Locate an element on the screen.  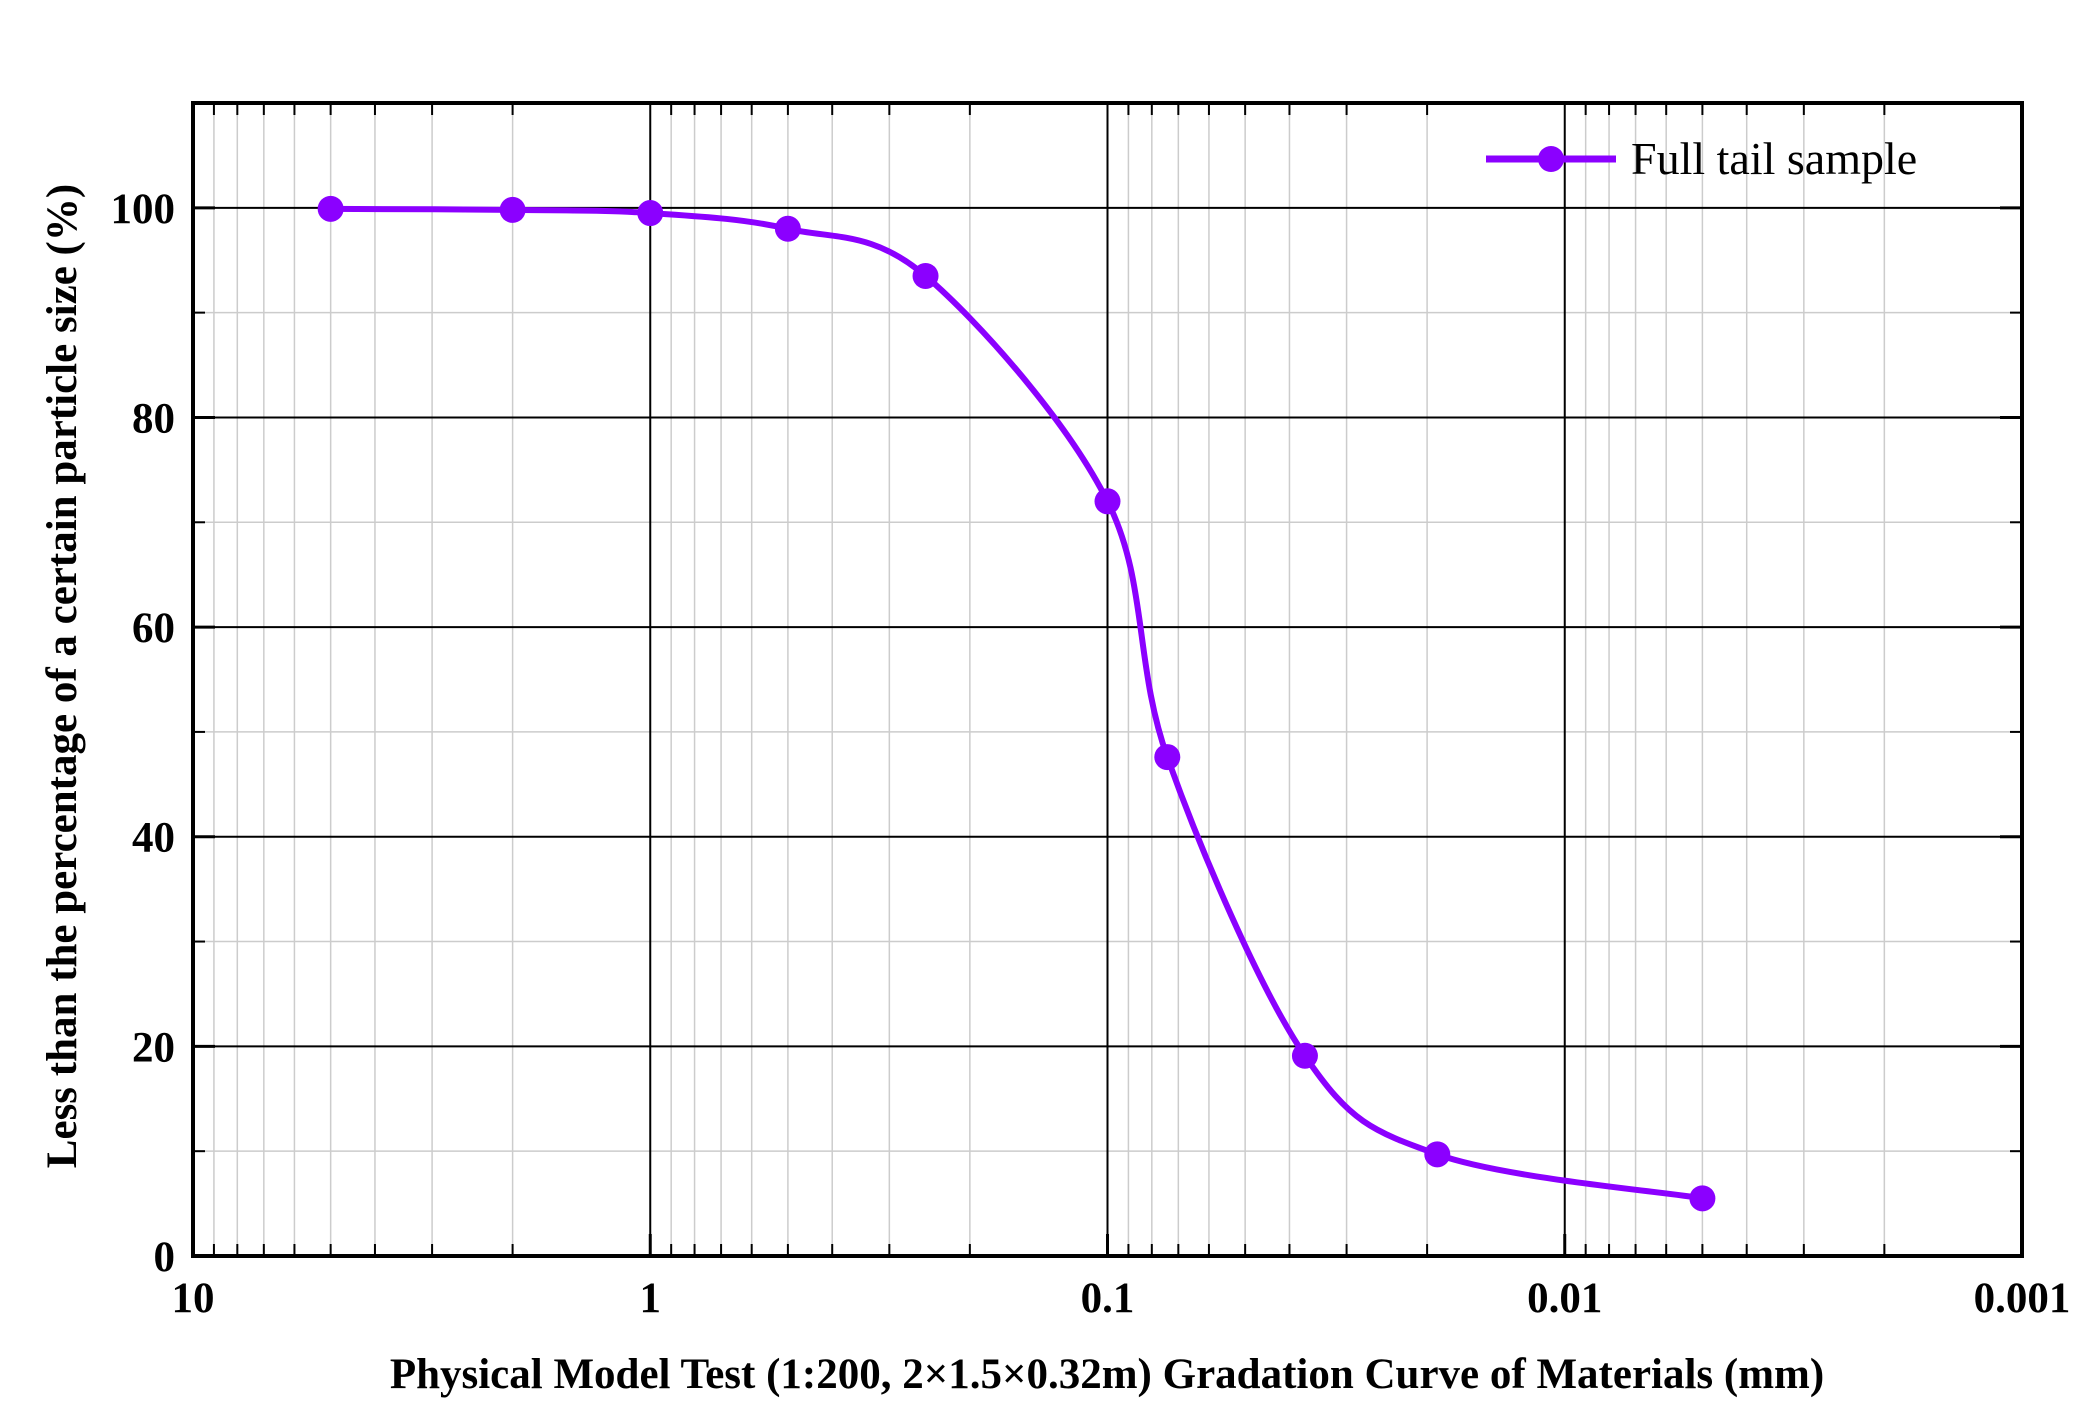
legend: Full tail sample is located at coordinates (1701, 158).